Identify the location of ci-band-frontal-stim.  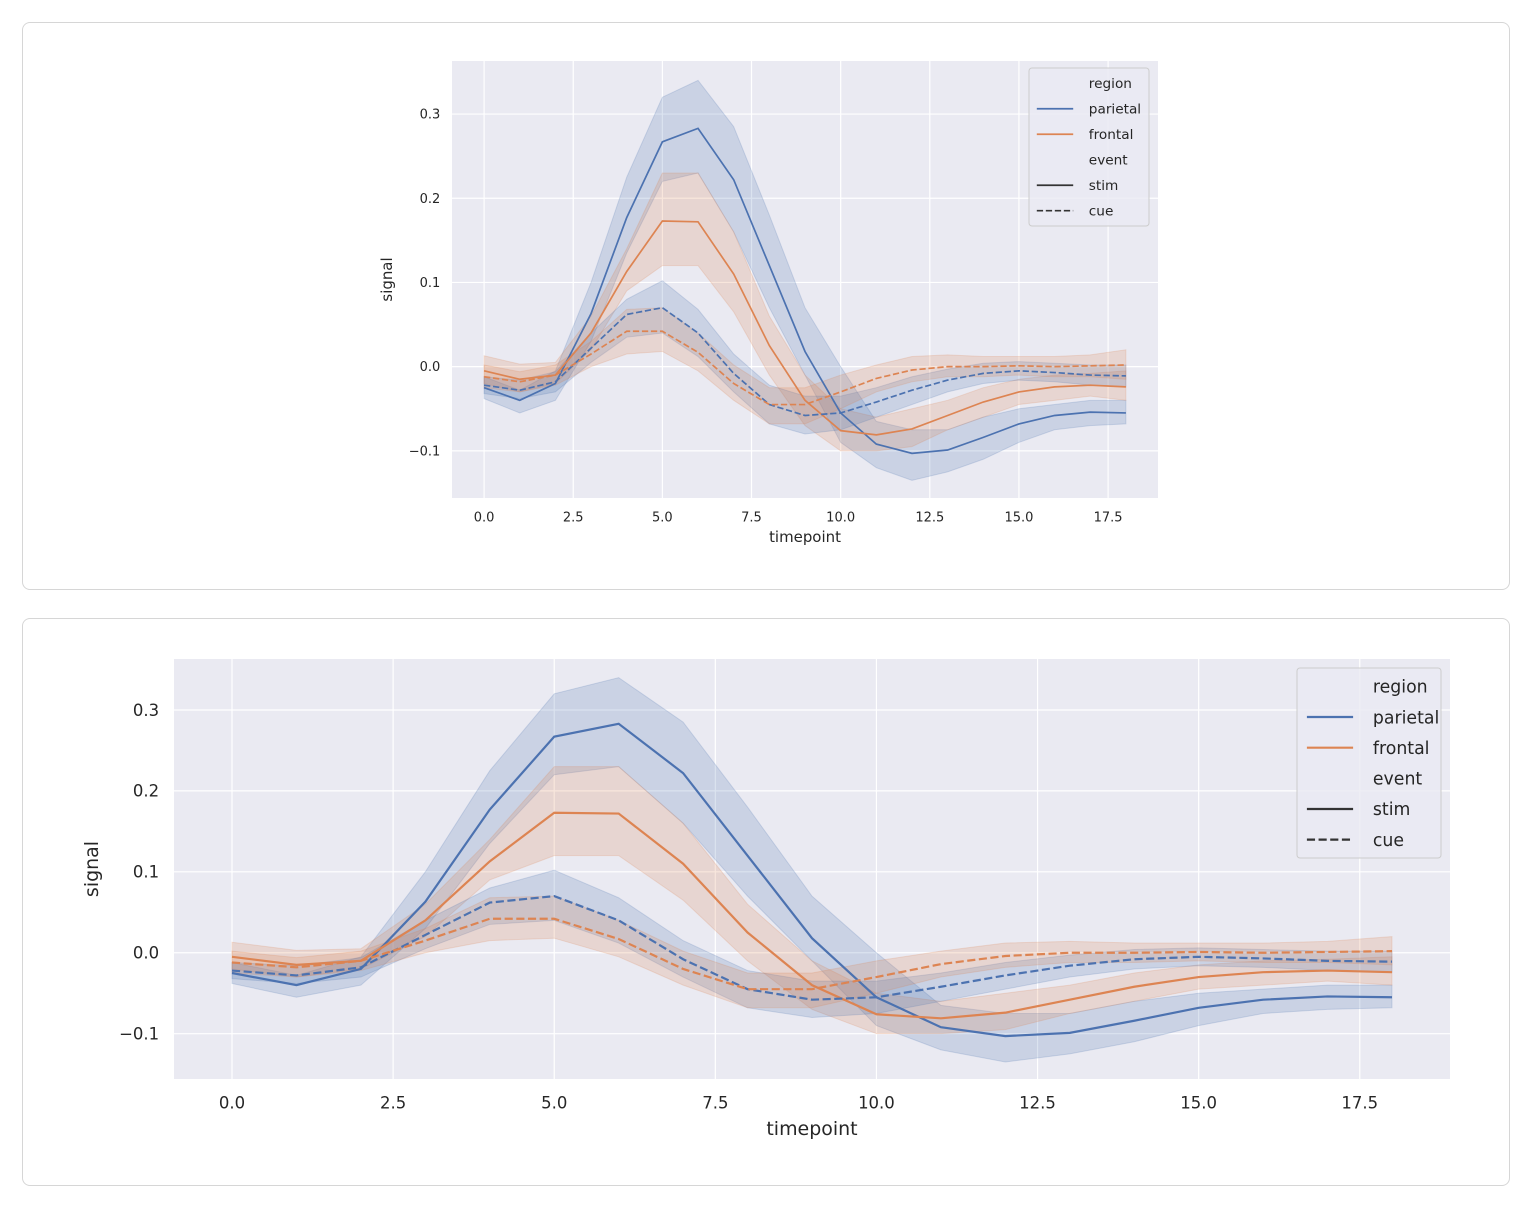
(805, 312).